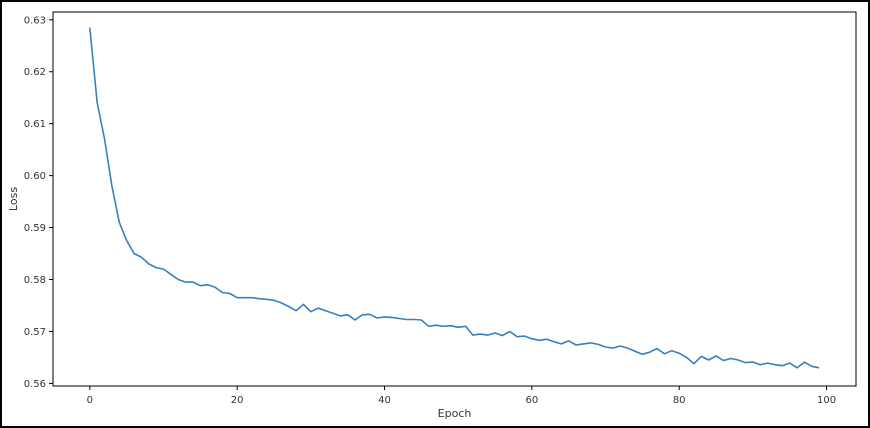  I want to click on x-tick-label: 20, so click(237, 400).